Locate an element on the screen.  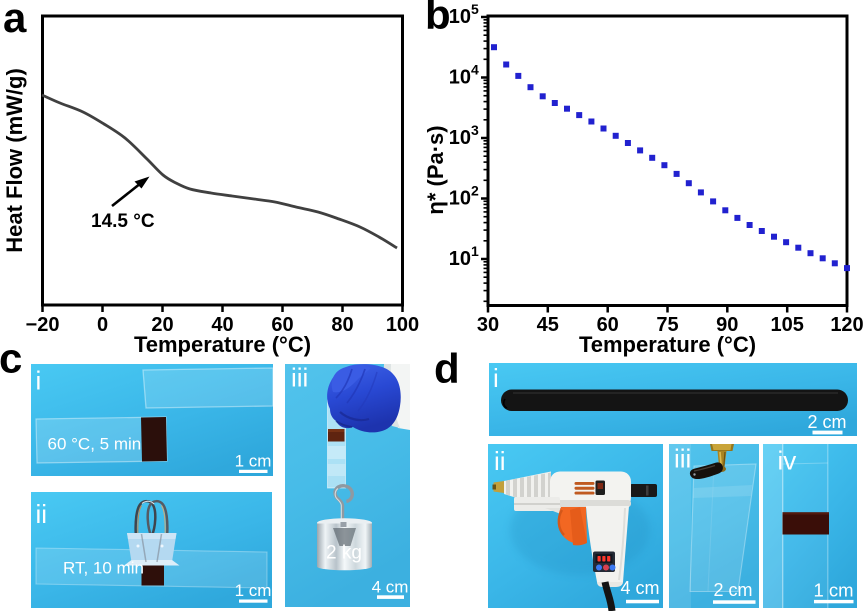
svg-text: 120 is located at coordinates (846, 325).